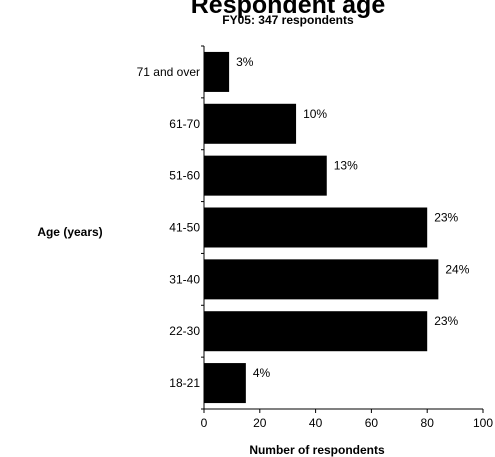 This screenshot has height=457, width=495. Describe the element at coordinates (315, 114) in the screenshot. I see `data-label: 10%` at that location.